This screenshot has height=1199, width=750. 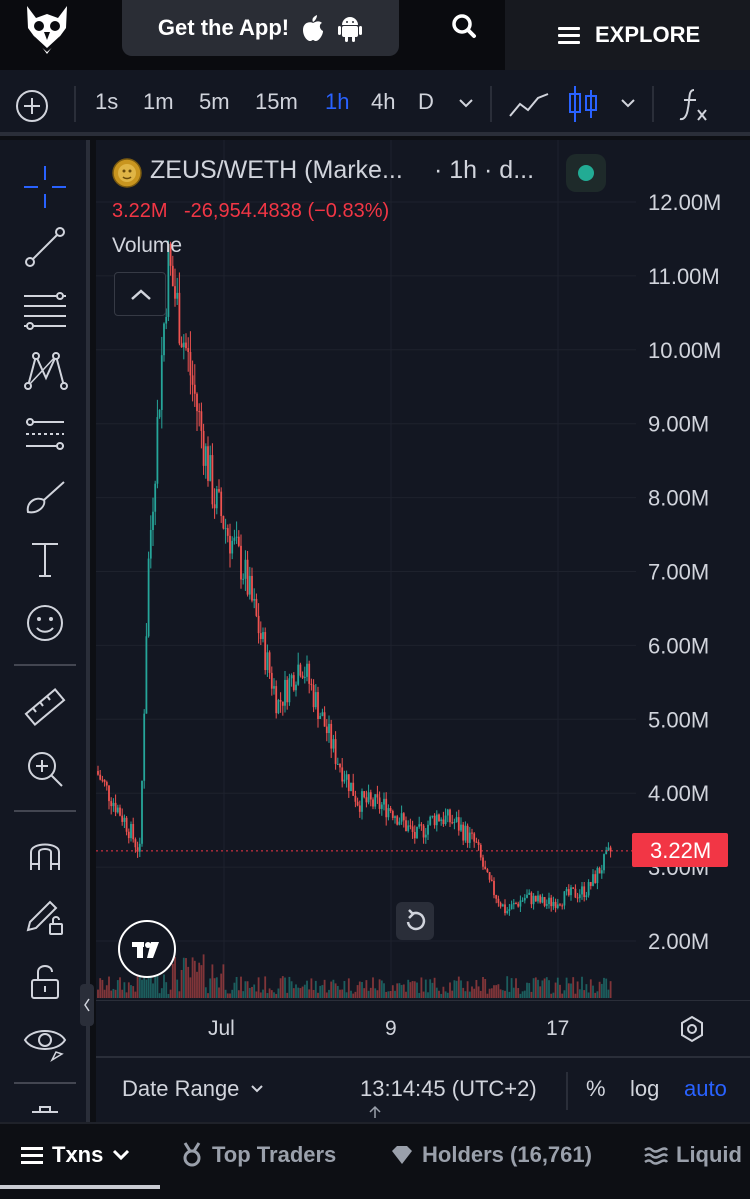 What do you see at coordinates (350, 29) in the screenshot?
I see `android-icon` at bounding box center [350, 29].